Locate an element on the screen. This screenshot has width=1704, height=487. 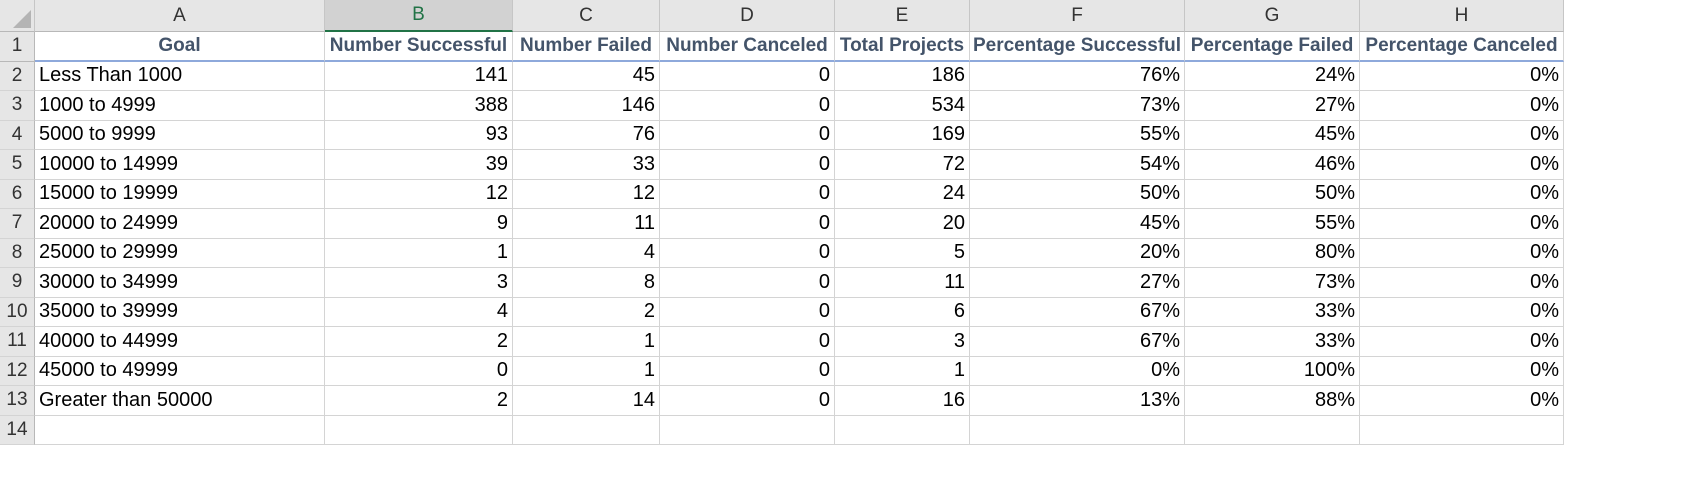
value-cell: 6 is located at coordinates (902, 312).